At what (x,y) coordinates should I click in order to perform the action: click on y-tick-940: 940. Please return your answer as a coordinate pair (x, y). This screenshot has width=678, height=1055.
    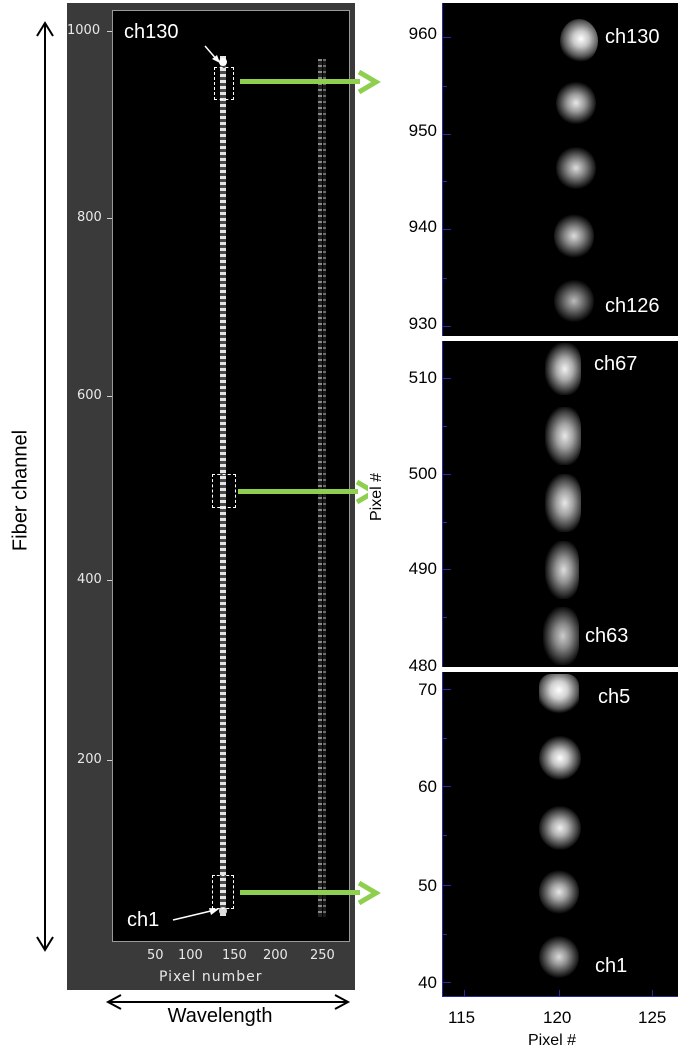
    Looking at the image, I should click on (422, 226).